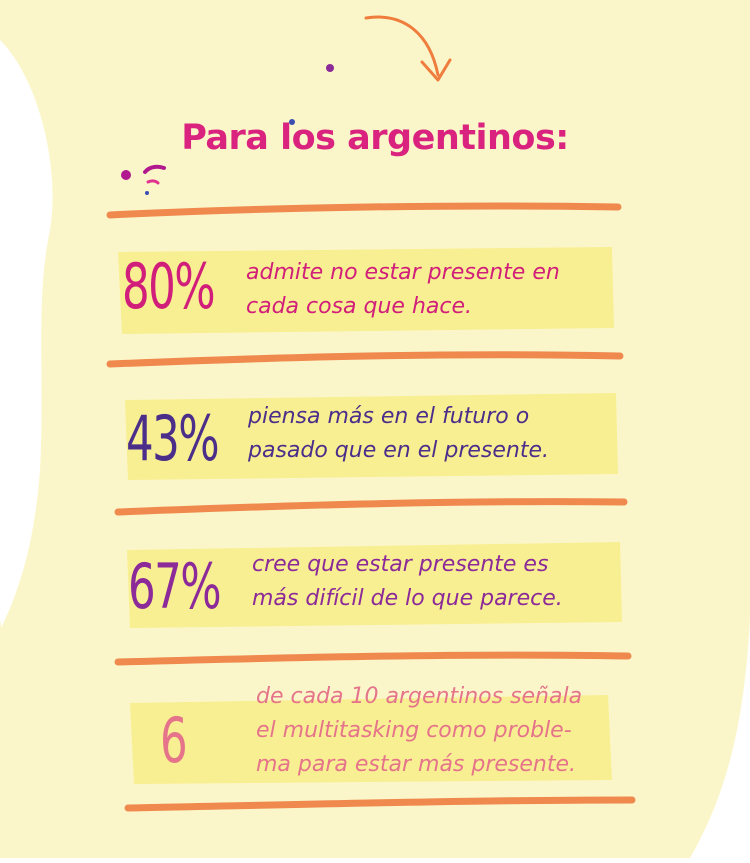 This screenshot has width=750, height=863. Describe the element at coordinates (436, 70) in the screenshot. I see `arrow-head-icon` at that location.